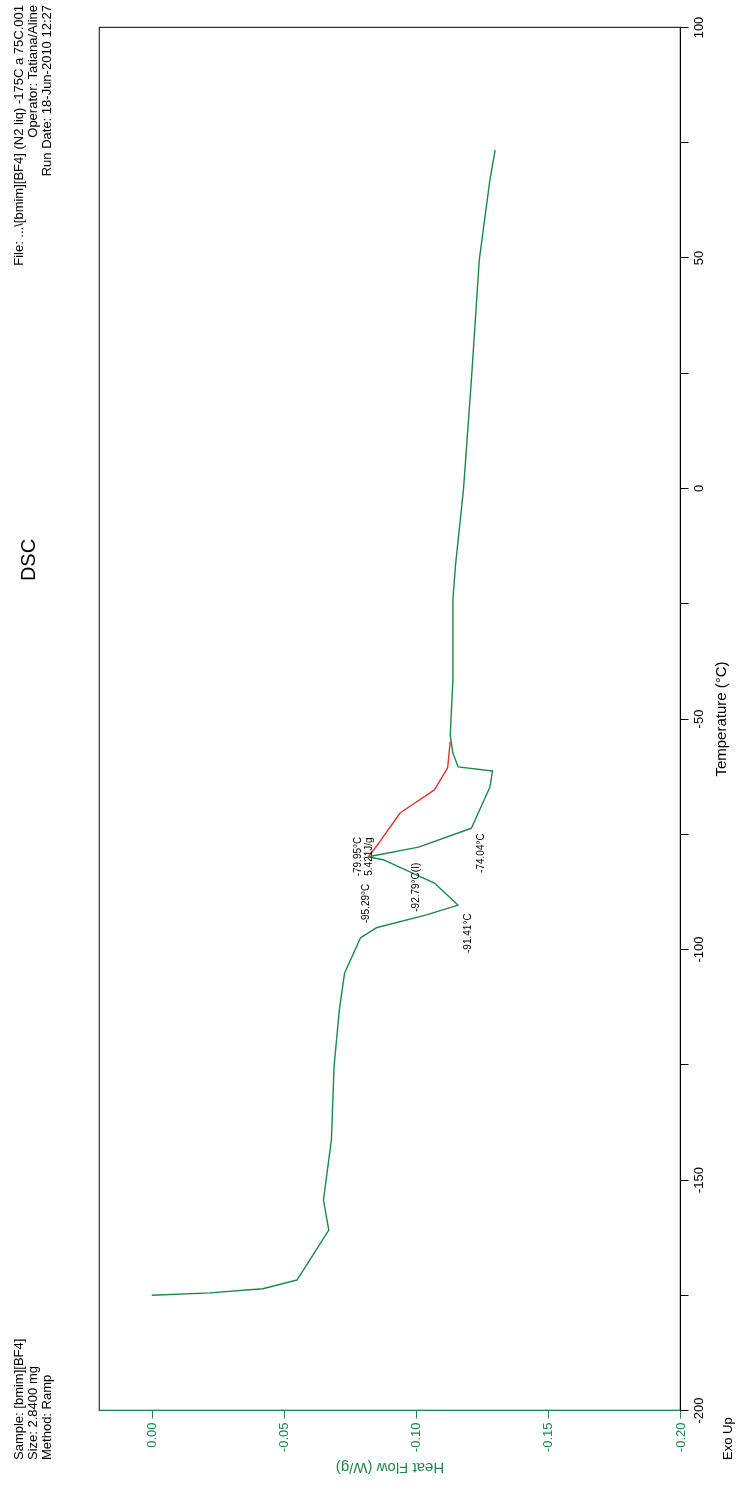 This screenshot has height=1486, width=741. I want to click on x-tick-label: -0.15, so click(548, 1437).